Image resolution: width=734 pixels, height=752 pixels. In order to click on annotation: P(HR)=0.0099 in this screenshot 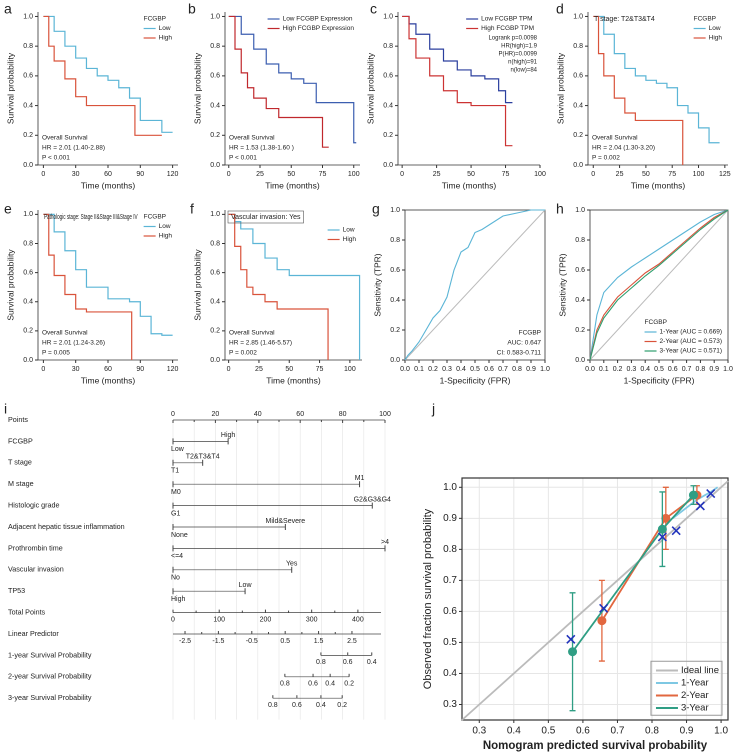, I will do `click(517, 55)`.